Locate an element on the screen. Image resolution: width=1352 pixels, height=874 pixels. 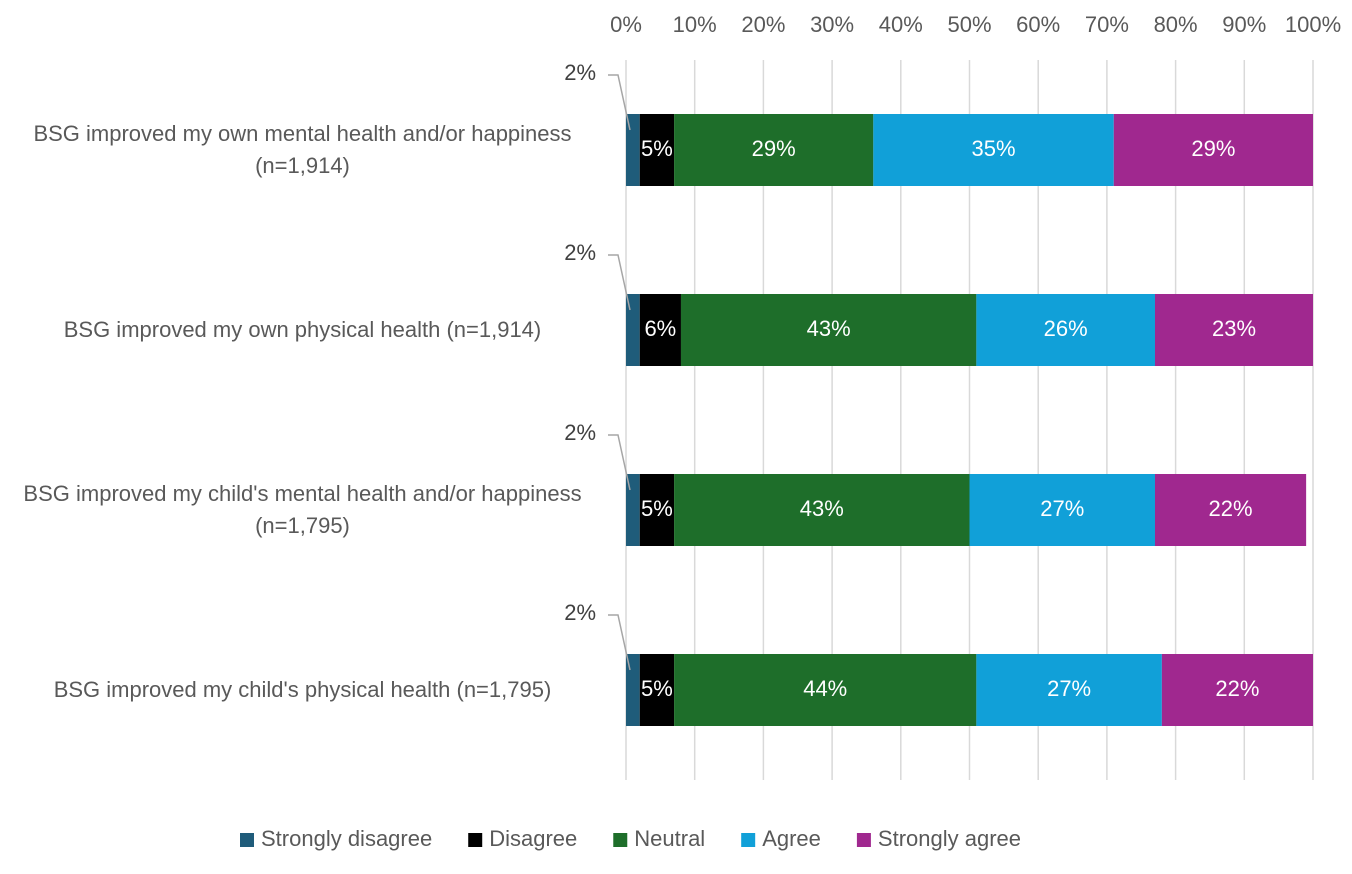
data-label: 35% is located at coordinates (994, 148).